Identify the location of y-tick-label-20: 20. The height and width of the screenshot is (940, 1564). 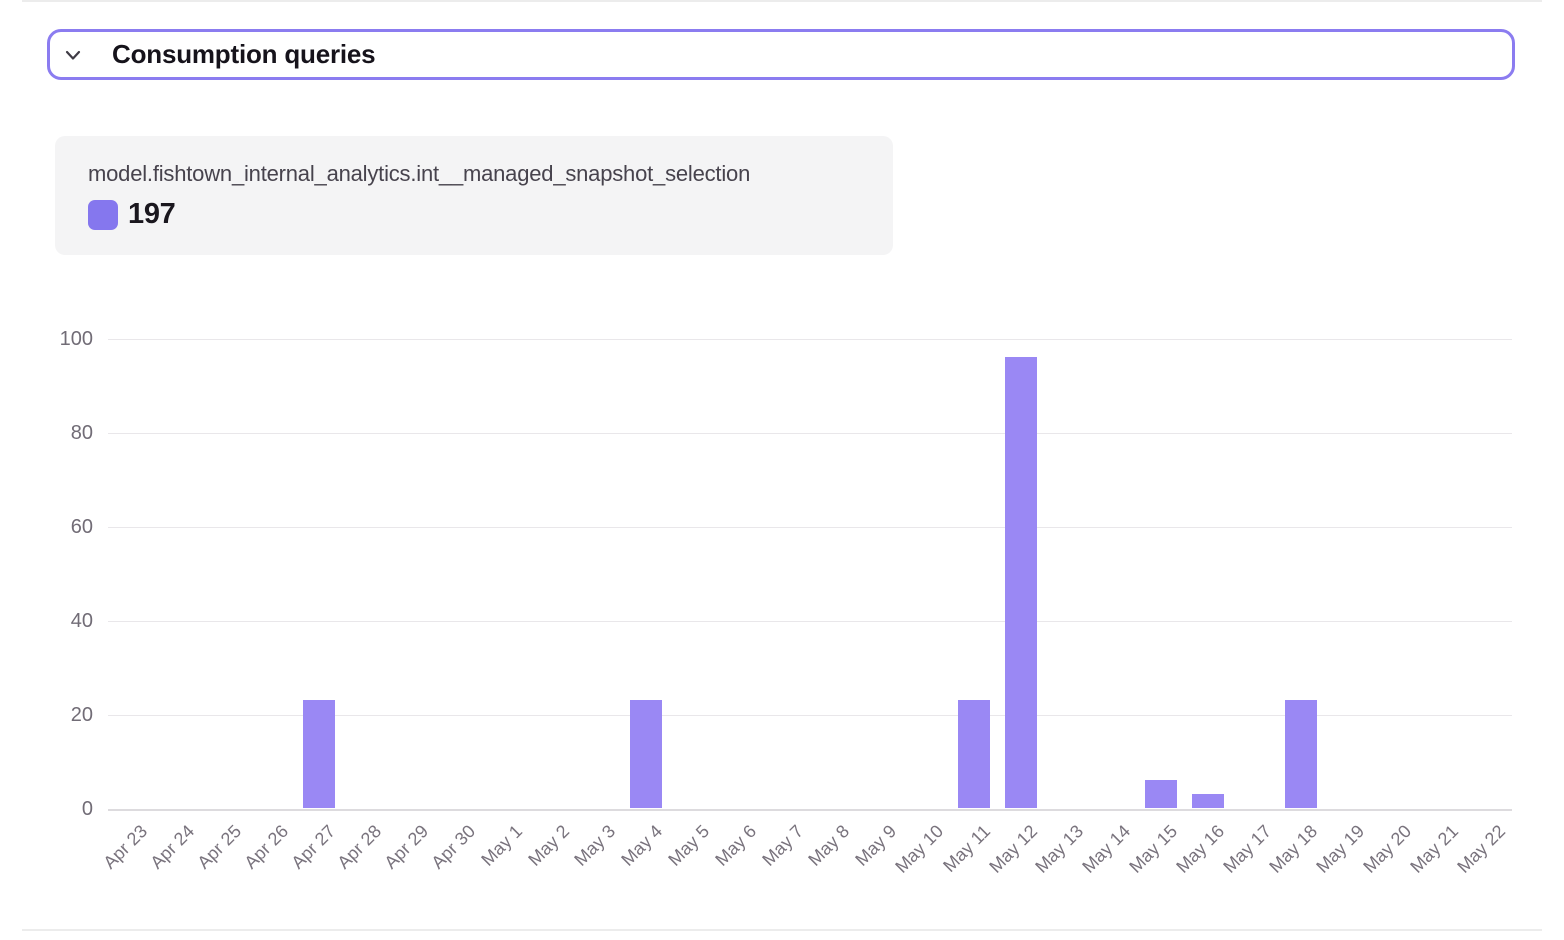
(81, 715).